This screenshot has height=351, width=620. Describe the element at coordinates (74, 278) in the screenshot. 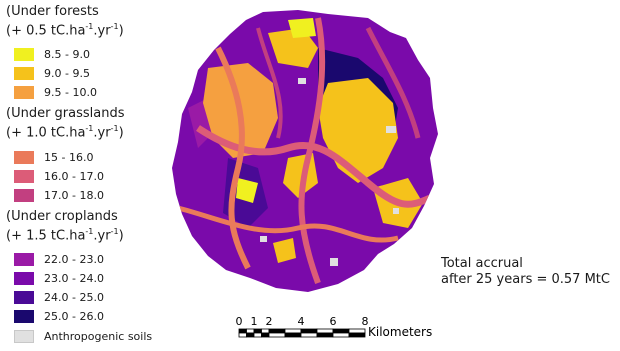

I see `legend-item-label: 23.0 - 24.0` at that location.